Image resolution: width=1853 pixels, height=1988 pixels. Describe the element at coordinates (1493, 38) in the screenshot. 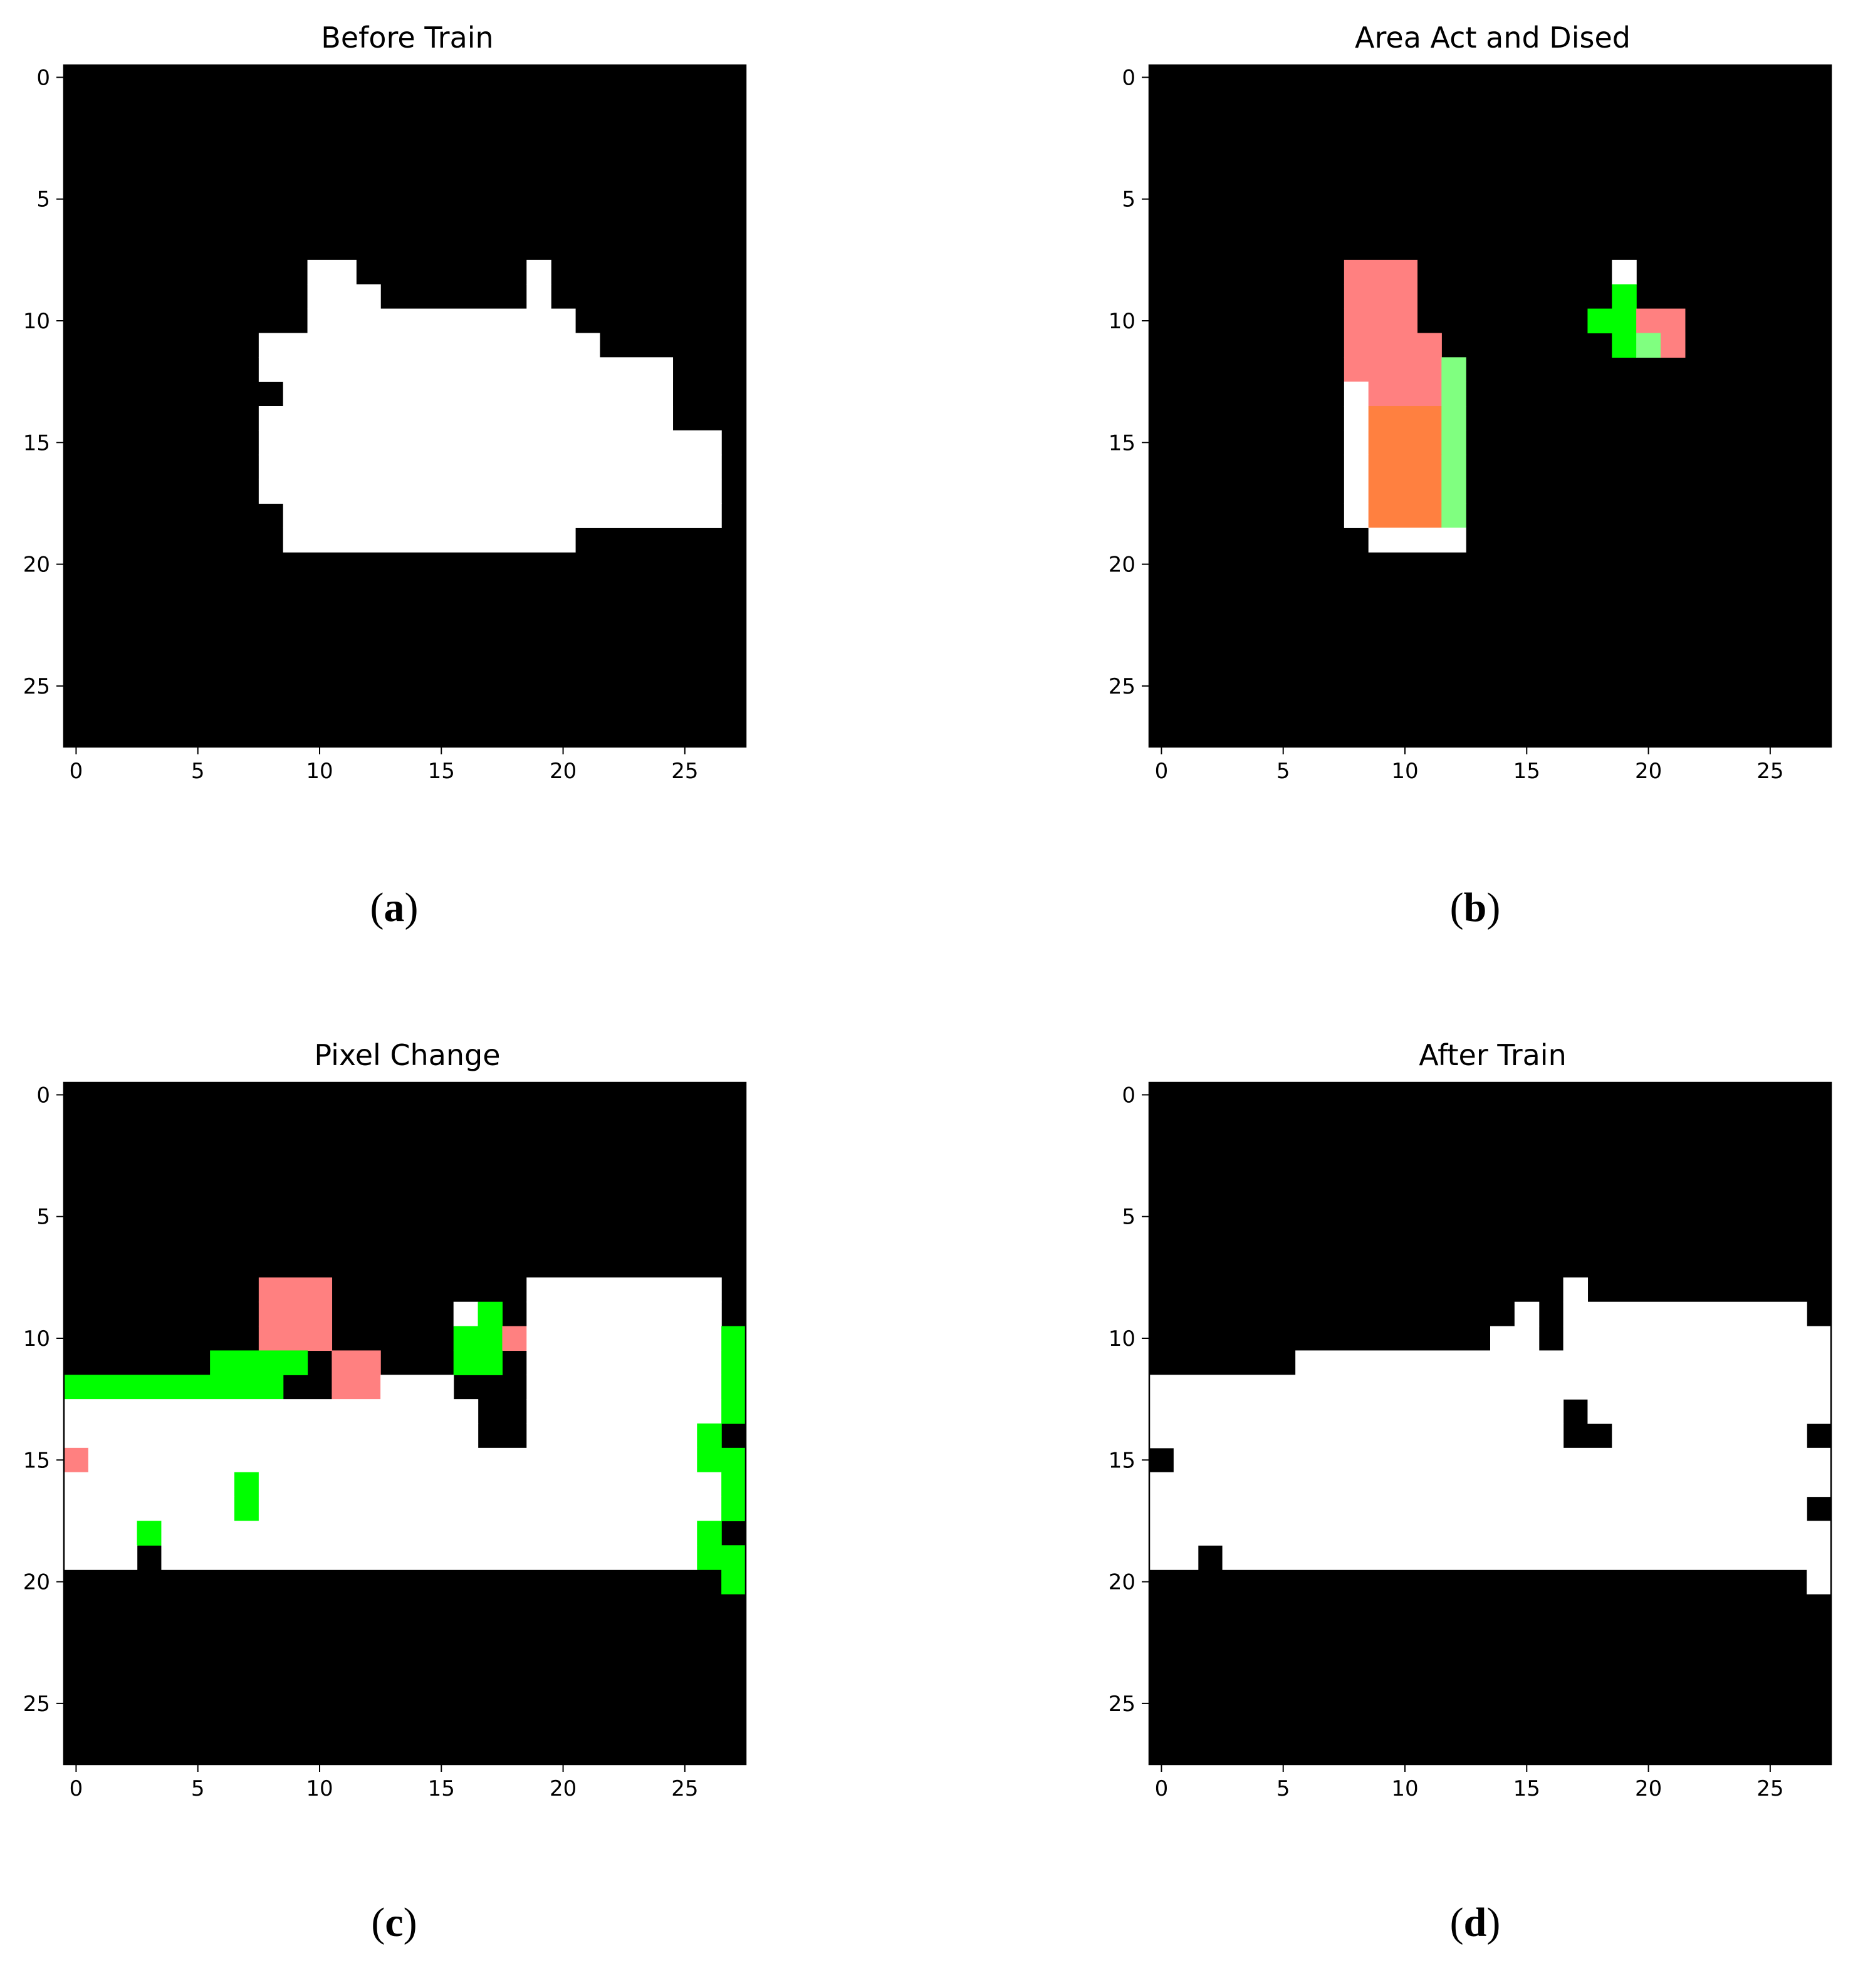

I see `panel-b-title: Area Act and Dised` at that location.